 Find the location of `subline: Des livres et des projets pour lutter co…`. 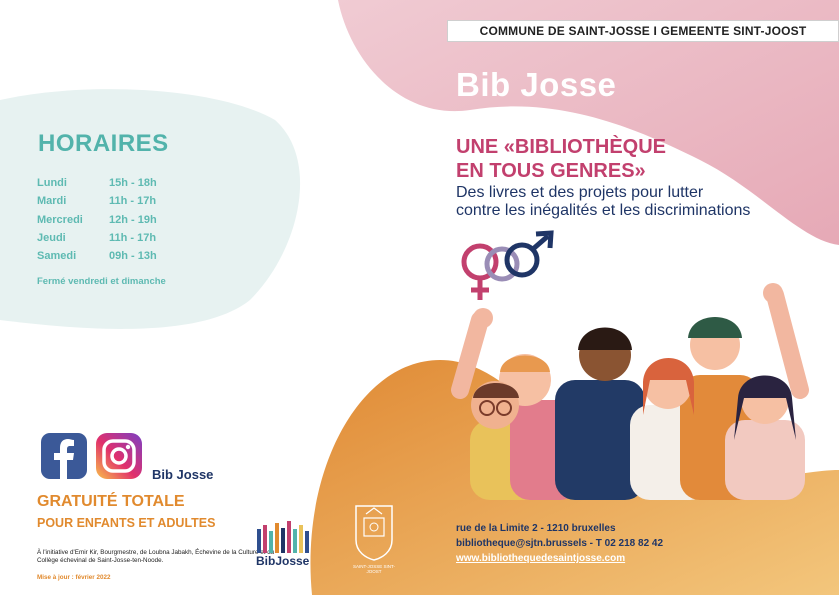

subline: Des livres et des projets pour lutter co… is located at coordinates (603, 202).